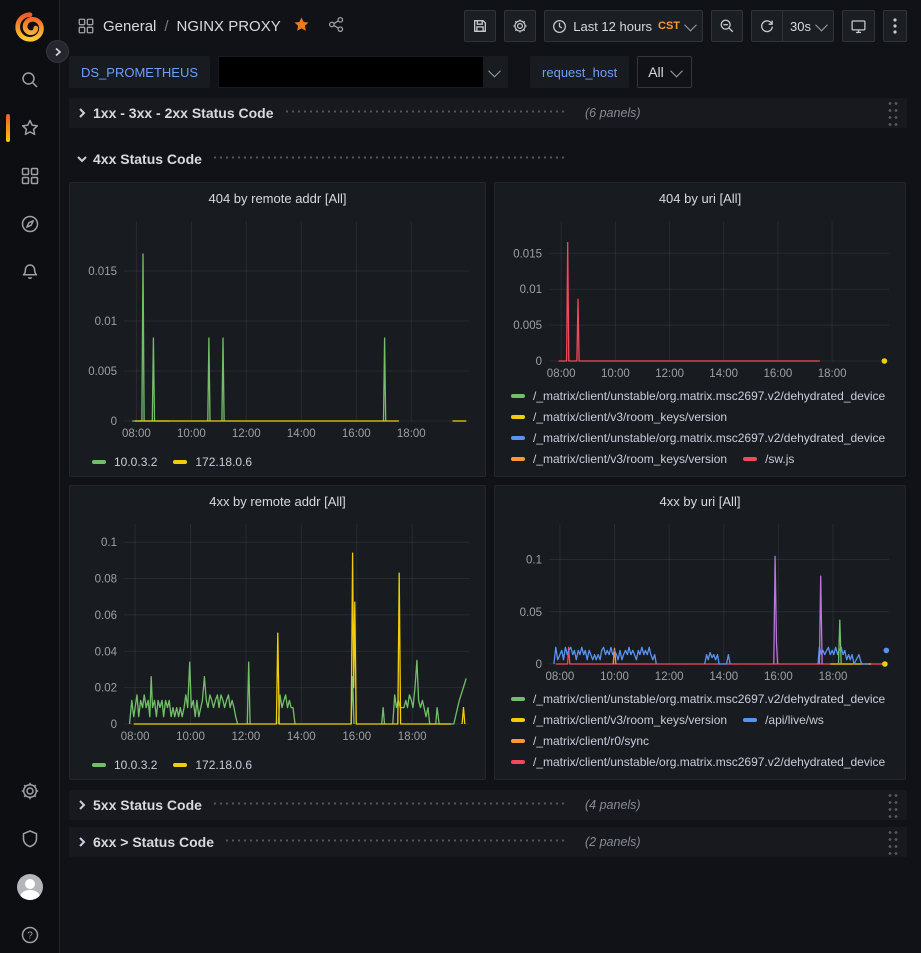 This screenshot has height=953, width=921. I want to click on help-icon: ?, so click(29, 935).